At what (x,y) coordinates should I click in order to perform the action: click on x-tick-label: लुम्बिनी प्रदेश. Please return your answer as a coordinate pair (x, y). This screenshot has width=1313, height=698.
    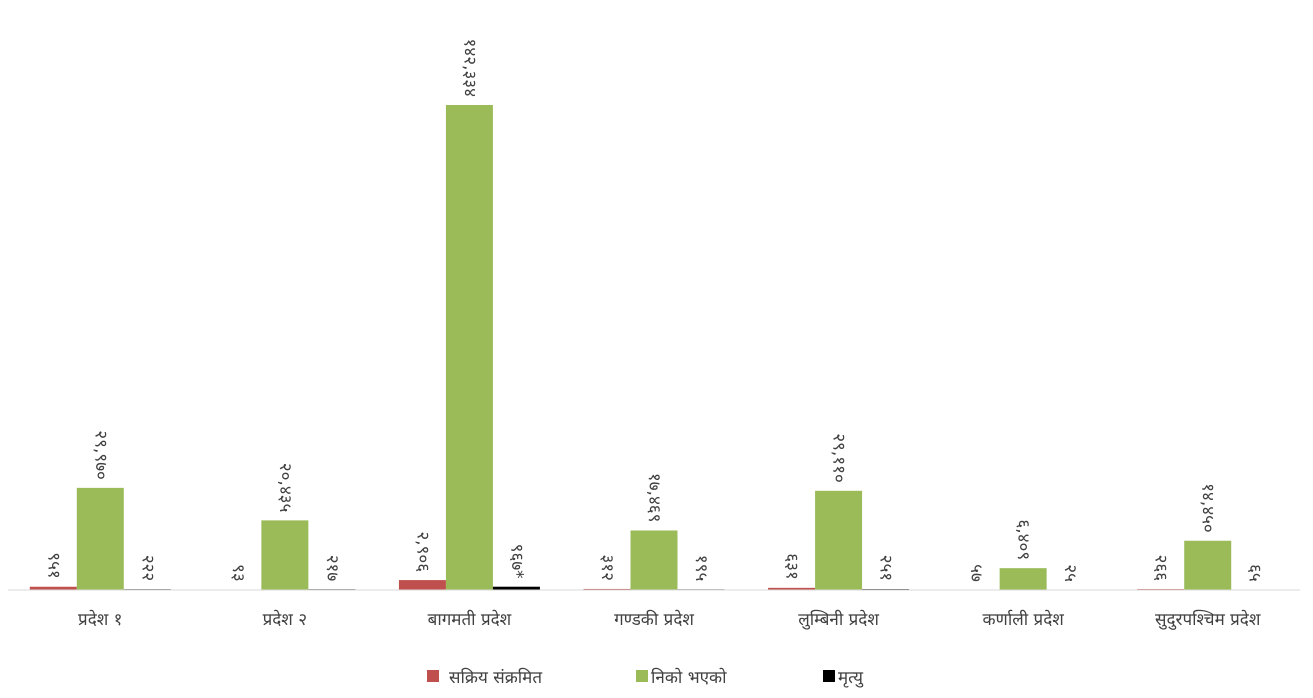
    Looking at the image, I should click on (838, 619).